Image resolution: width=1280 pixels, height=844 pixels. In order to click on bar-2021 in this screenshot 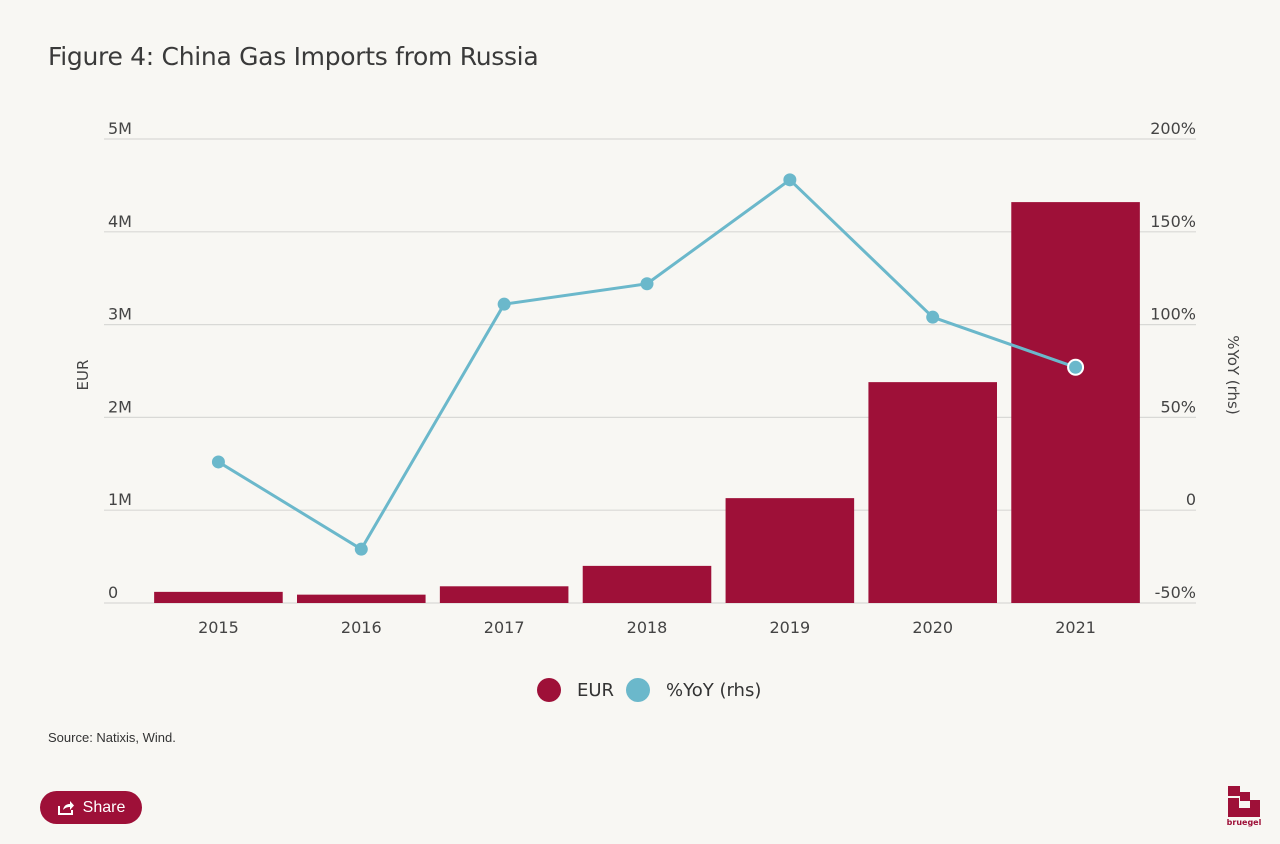, I will do `click(1075, 402)`.